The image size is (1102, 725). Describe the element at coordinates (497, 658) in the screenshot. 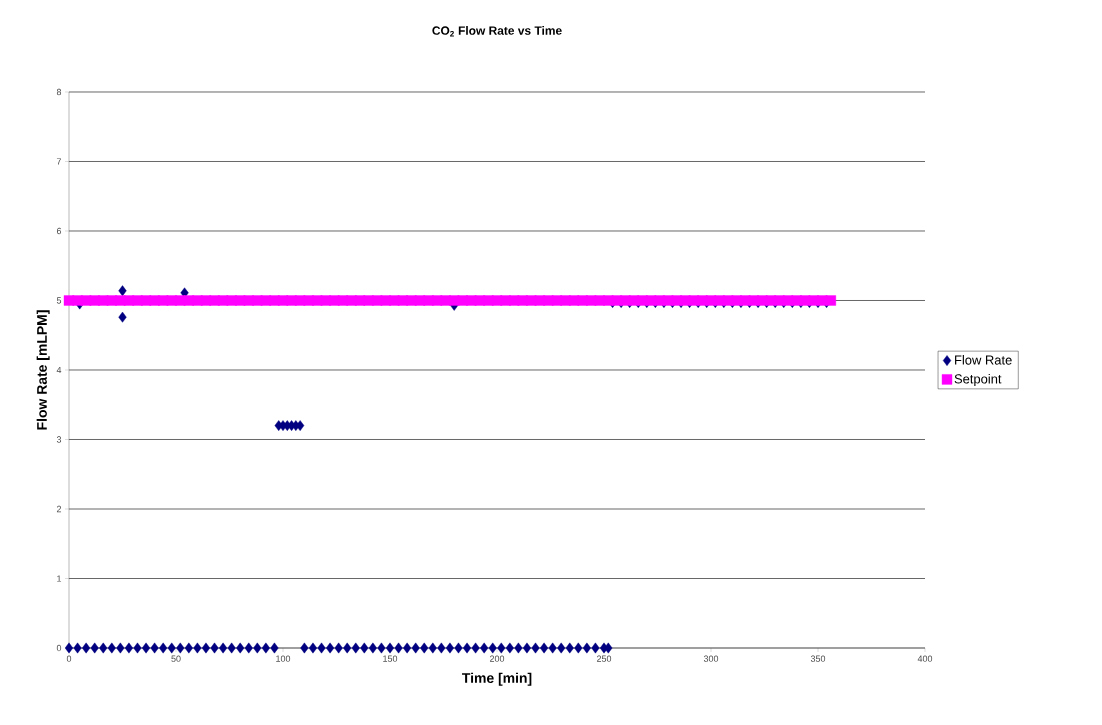

I see `x-tick-label: 200` at that location.